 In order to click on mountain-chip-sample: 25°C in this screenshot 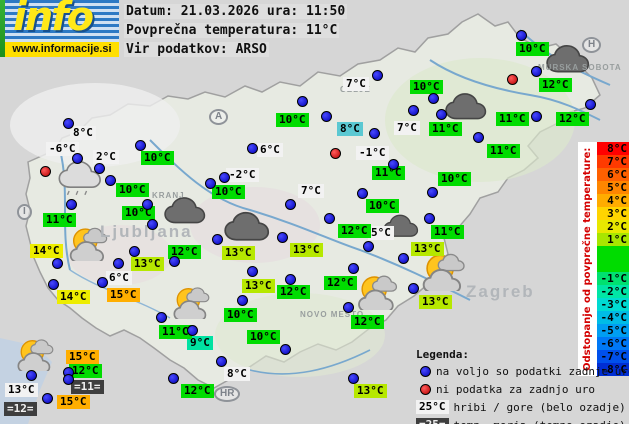, I will do `click(432, 407)`.